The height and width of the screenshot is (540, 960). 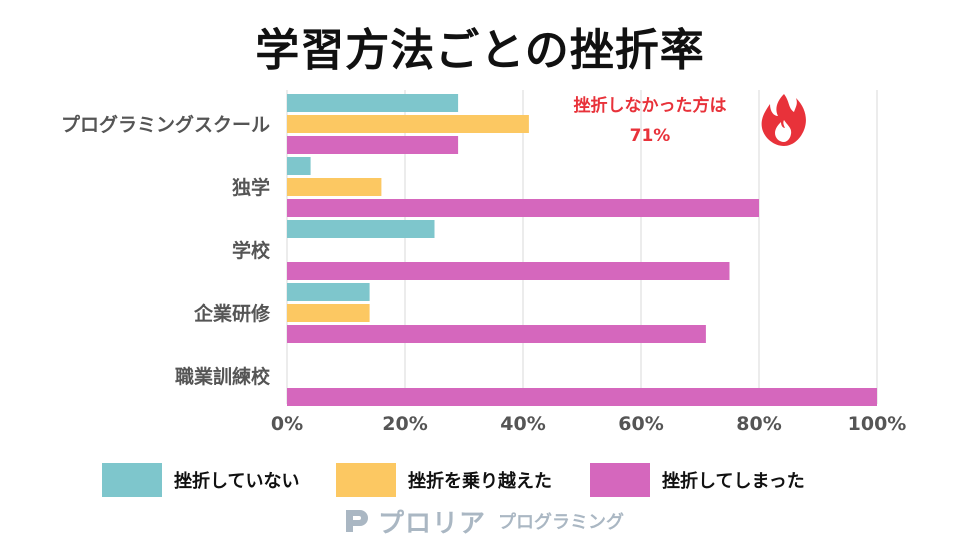 I want to click on x-tick-label: 20%, so click(x=404, y=424).